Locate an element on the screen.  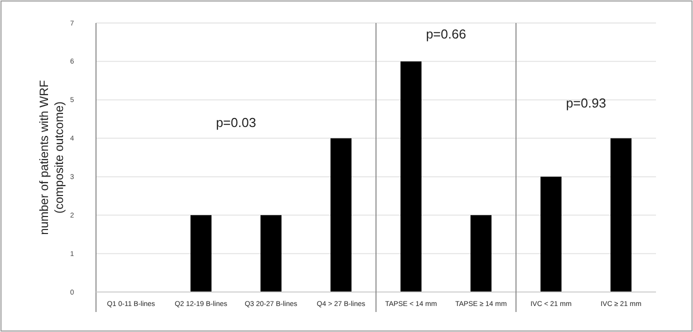
annotation: p=0.66 is located at coordinates (446, 34).